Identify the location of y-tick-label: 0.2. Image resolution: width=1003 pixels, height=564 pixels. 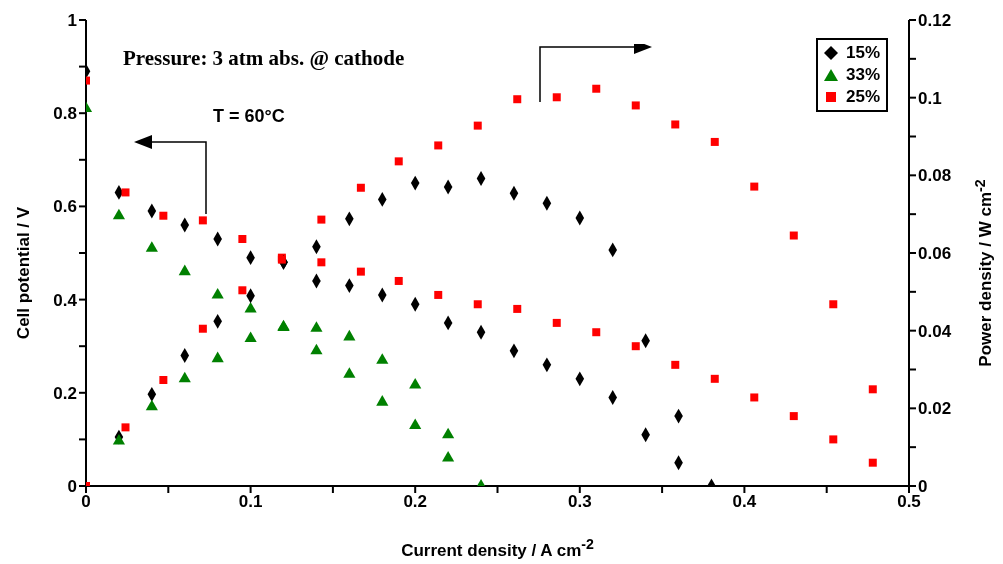
(65, 393).